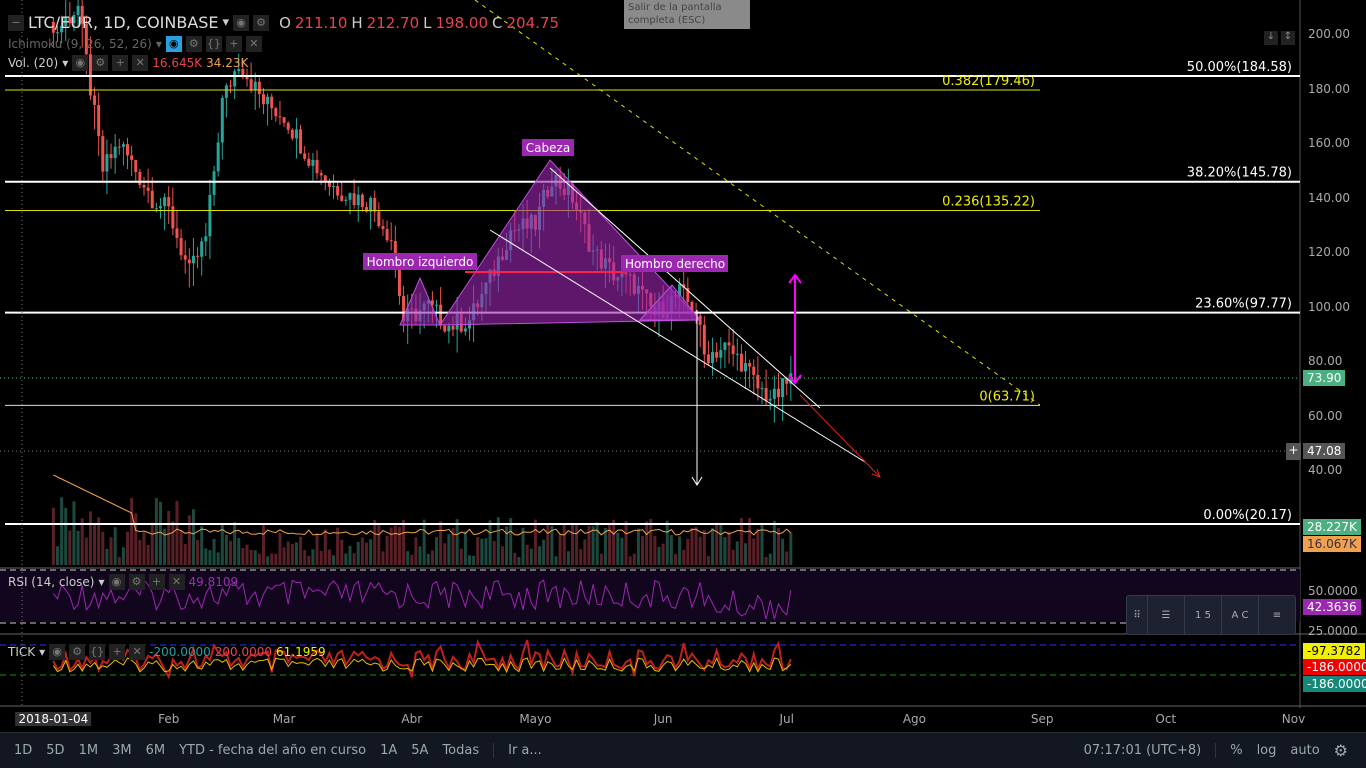  Describe the element at coordinates (1202, 615) in the screenshot. I see `wave-15-tool-icon: 1 5` at that location.